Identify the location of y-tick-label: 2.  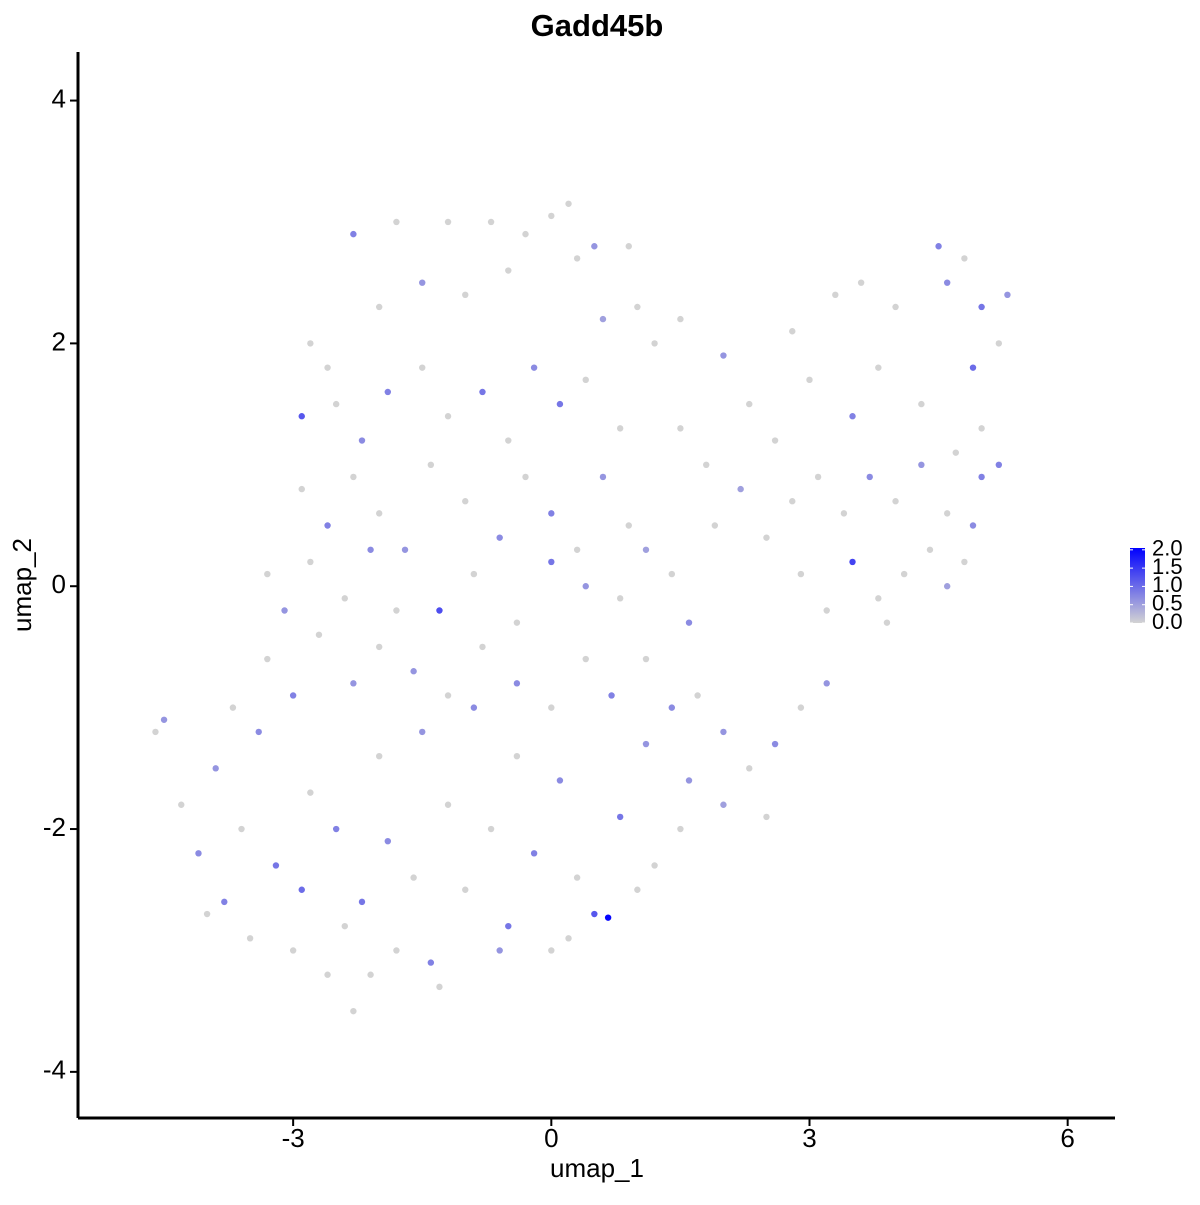
(59, 341).